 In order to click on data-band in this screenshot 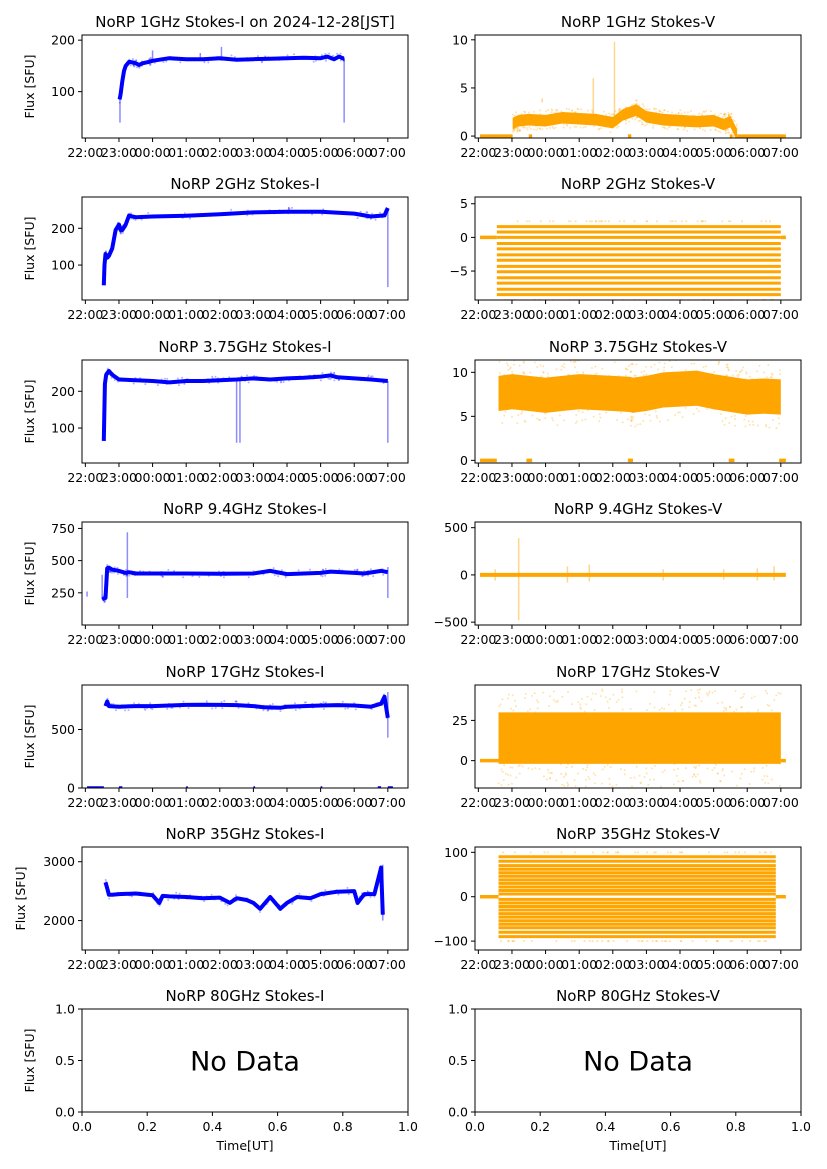, I will do `click(639, 392)`.